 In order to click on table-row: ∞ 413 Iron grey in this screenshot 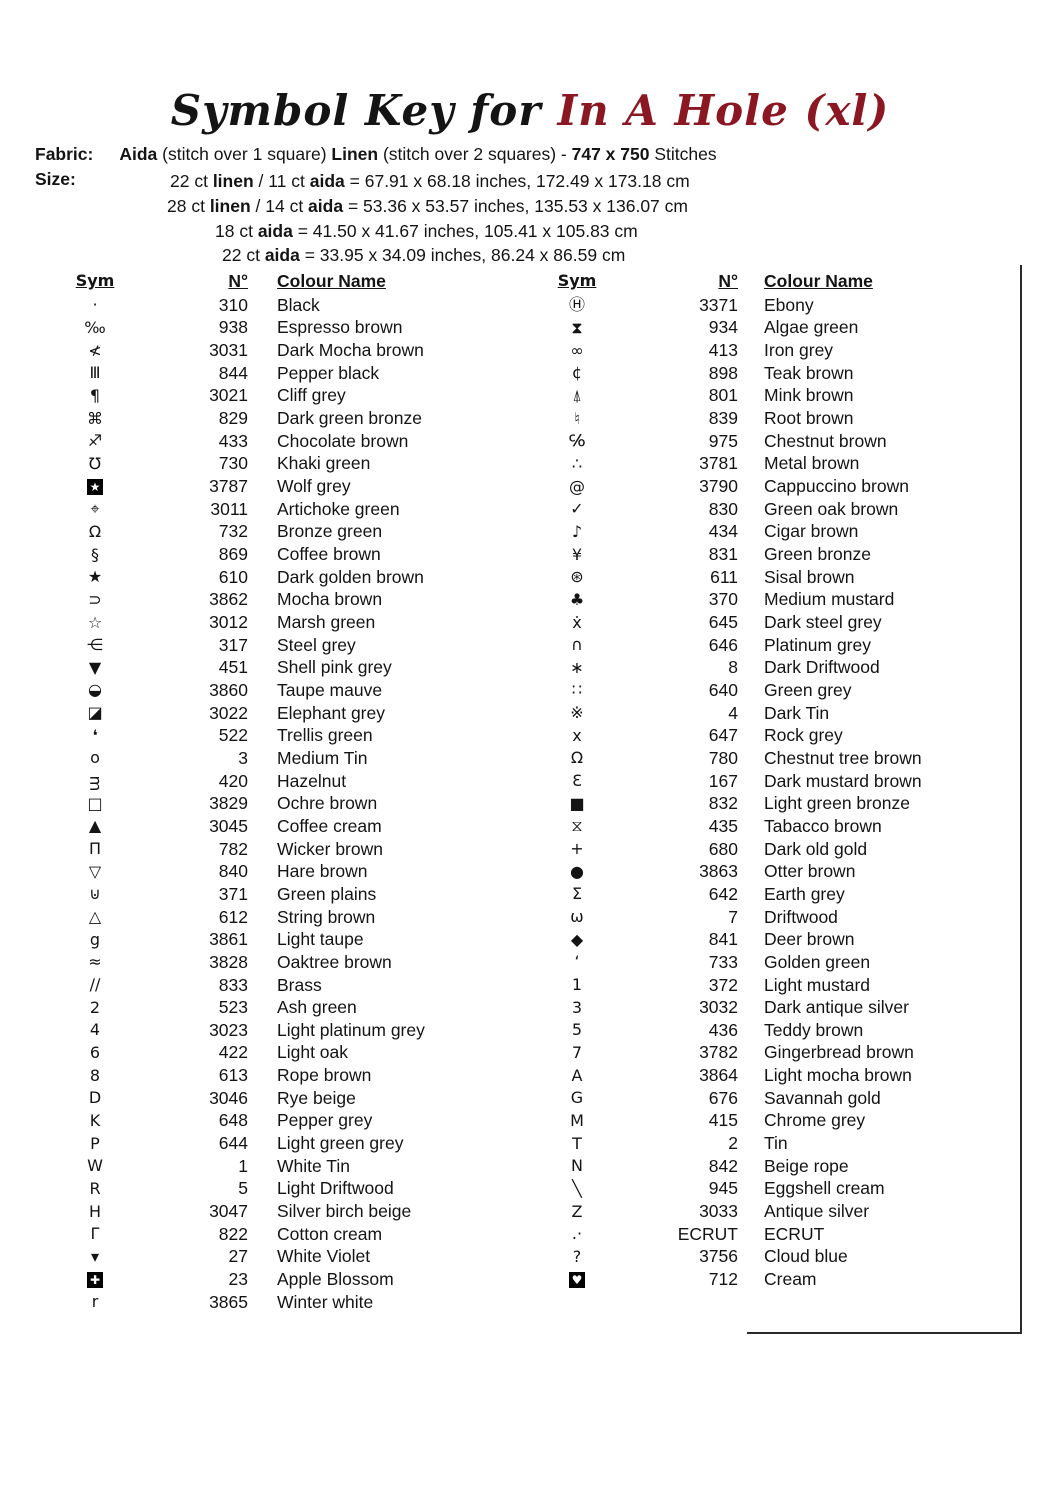, I will do `click(782, 350)`.